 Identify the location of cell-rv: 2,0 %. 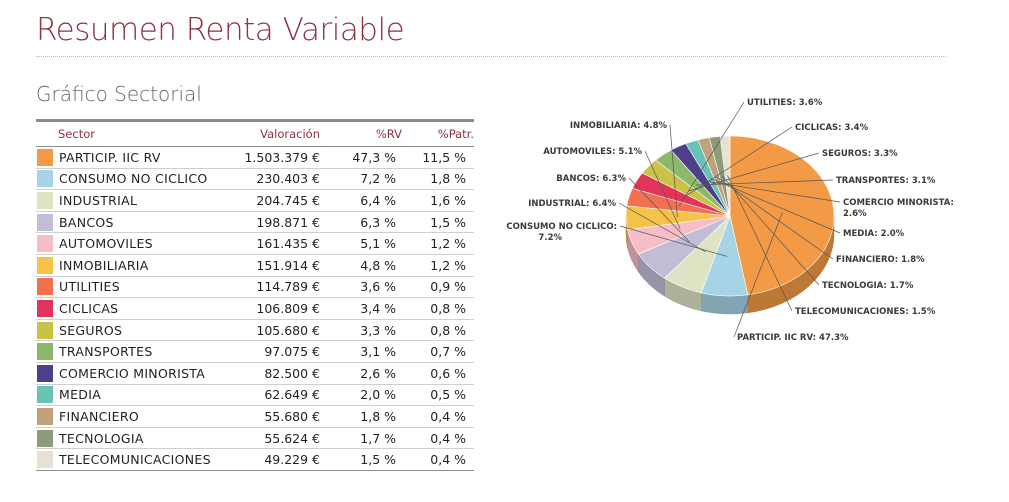
(363, 395).